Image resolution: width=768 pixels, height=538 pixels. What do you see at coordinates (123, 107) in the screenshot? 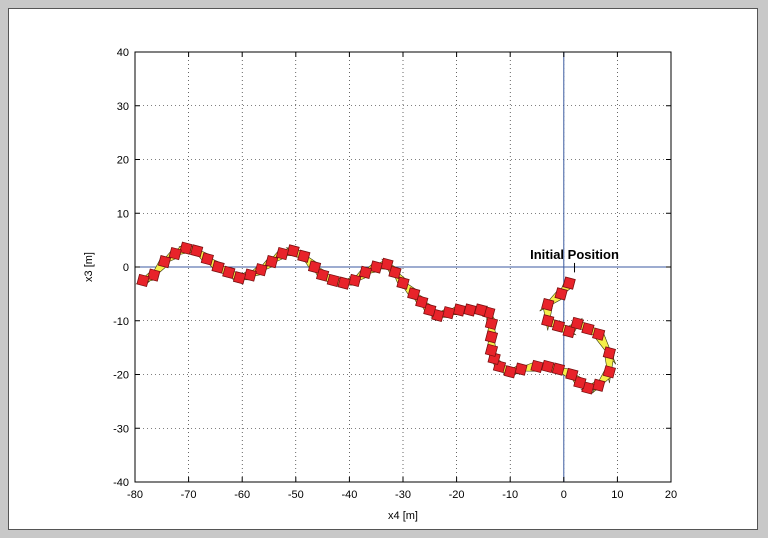
I see `y-tick-label: 30` at bounding box center [123, 107].